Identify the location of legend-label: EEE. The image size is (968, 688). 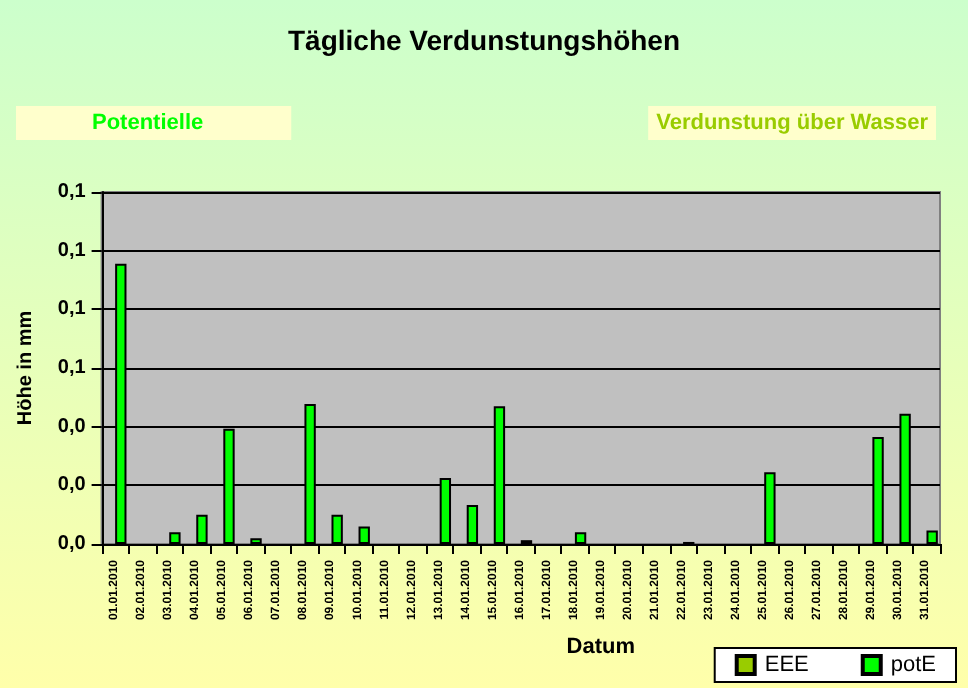
(786, 665).